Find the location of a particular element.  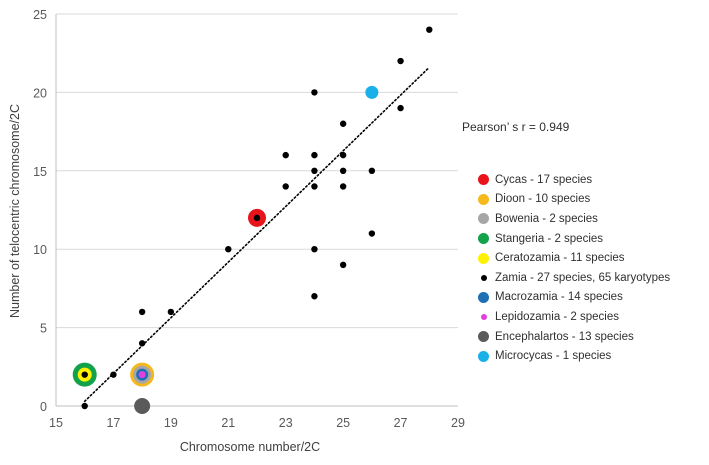

legend-label: Stangeria - 2 species is located at coordinates (549, 238).